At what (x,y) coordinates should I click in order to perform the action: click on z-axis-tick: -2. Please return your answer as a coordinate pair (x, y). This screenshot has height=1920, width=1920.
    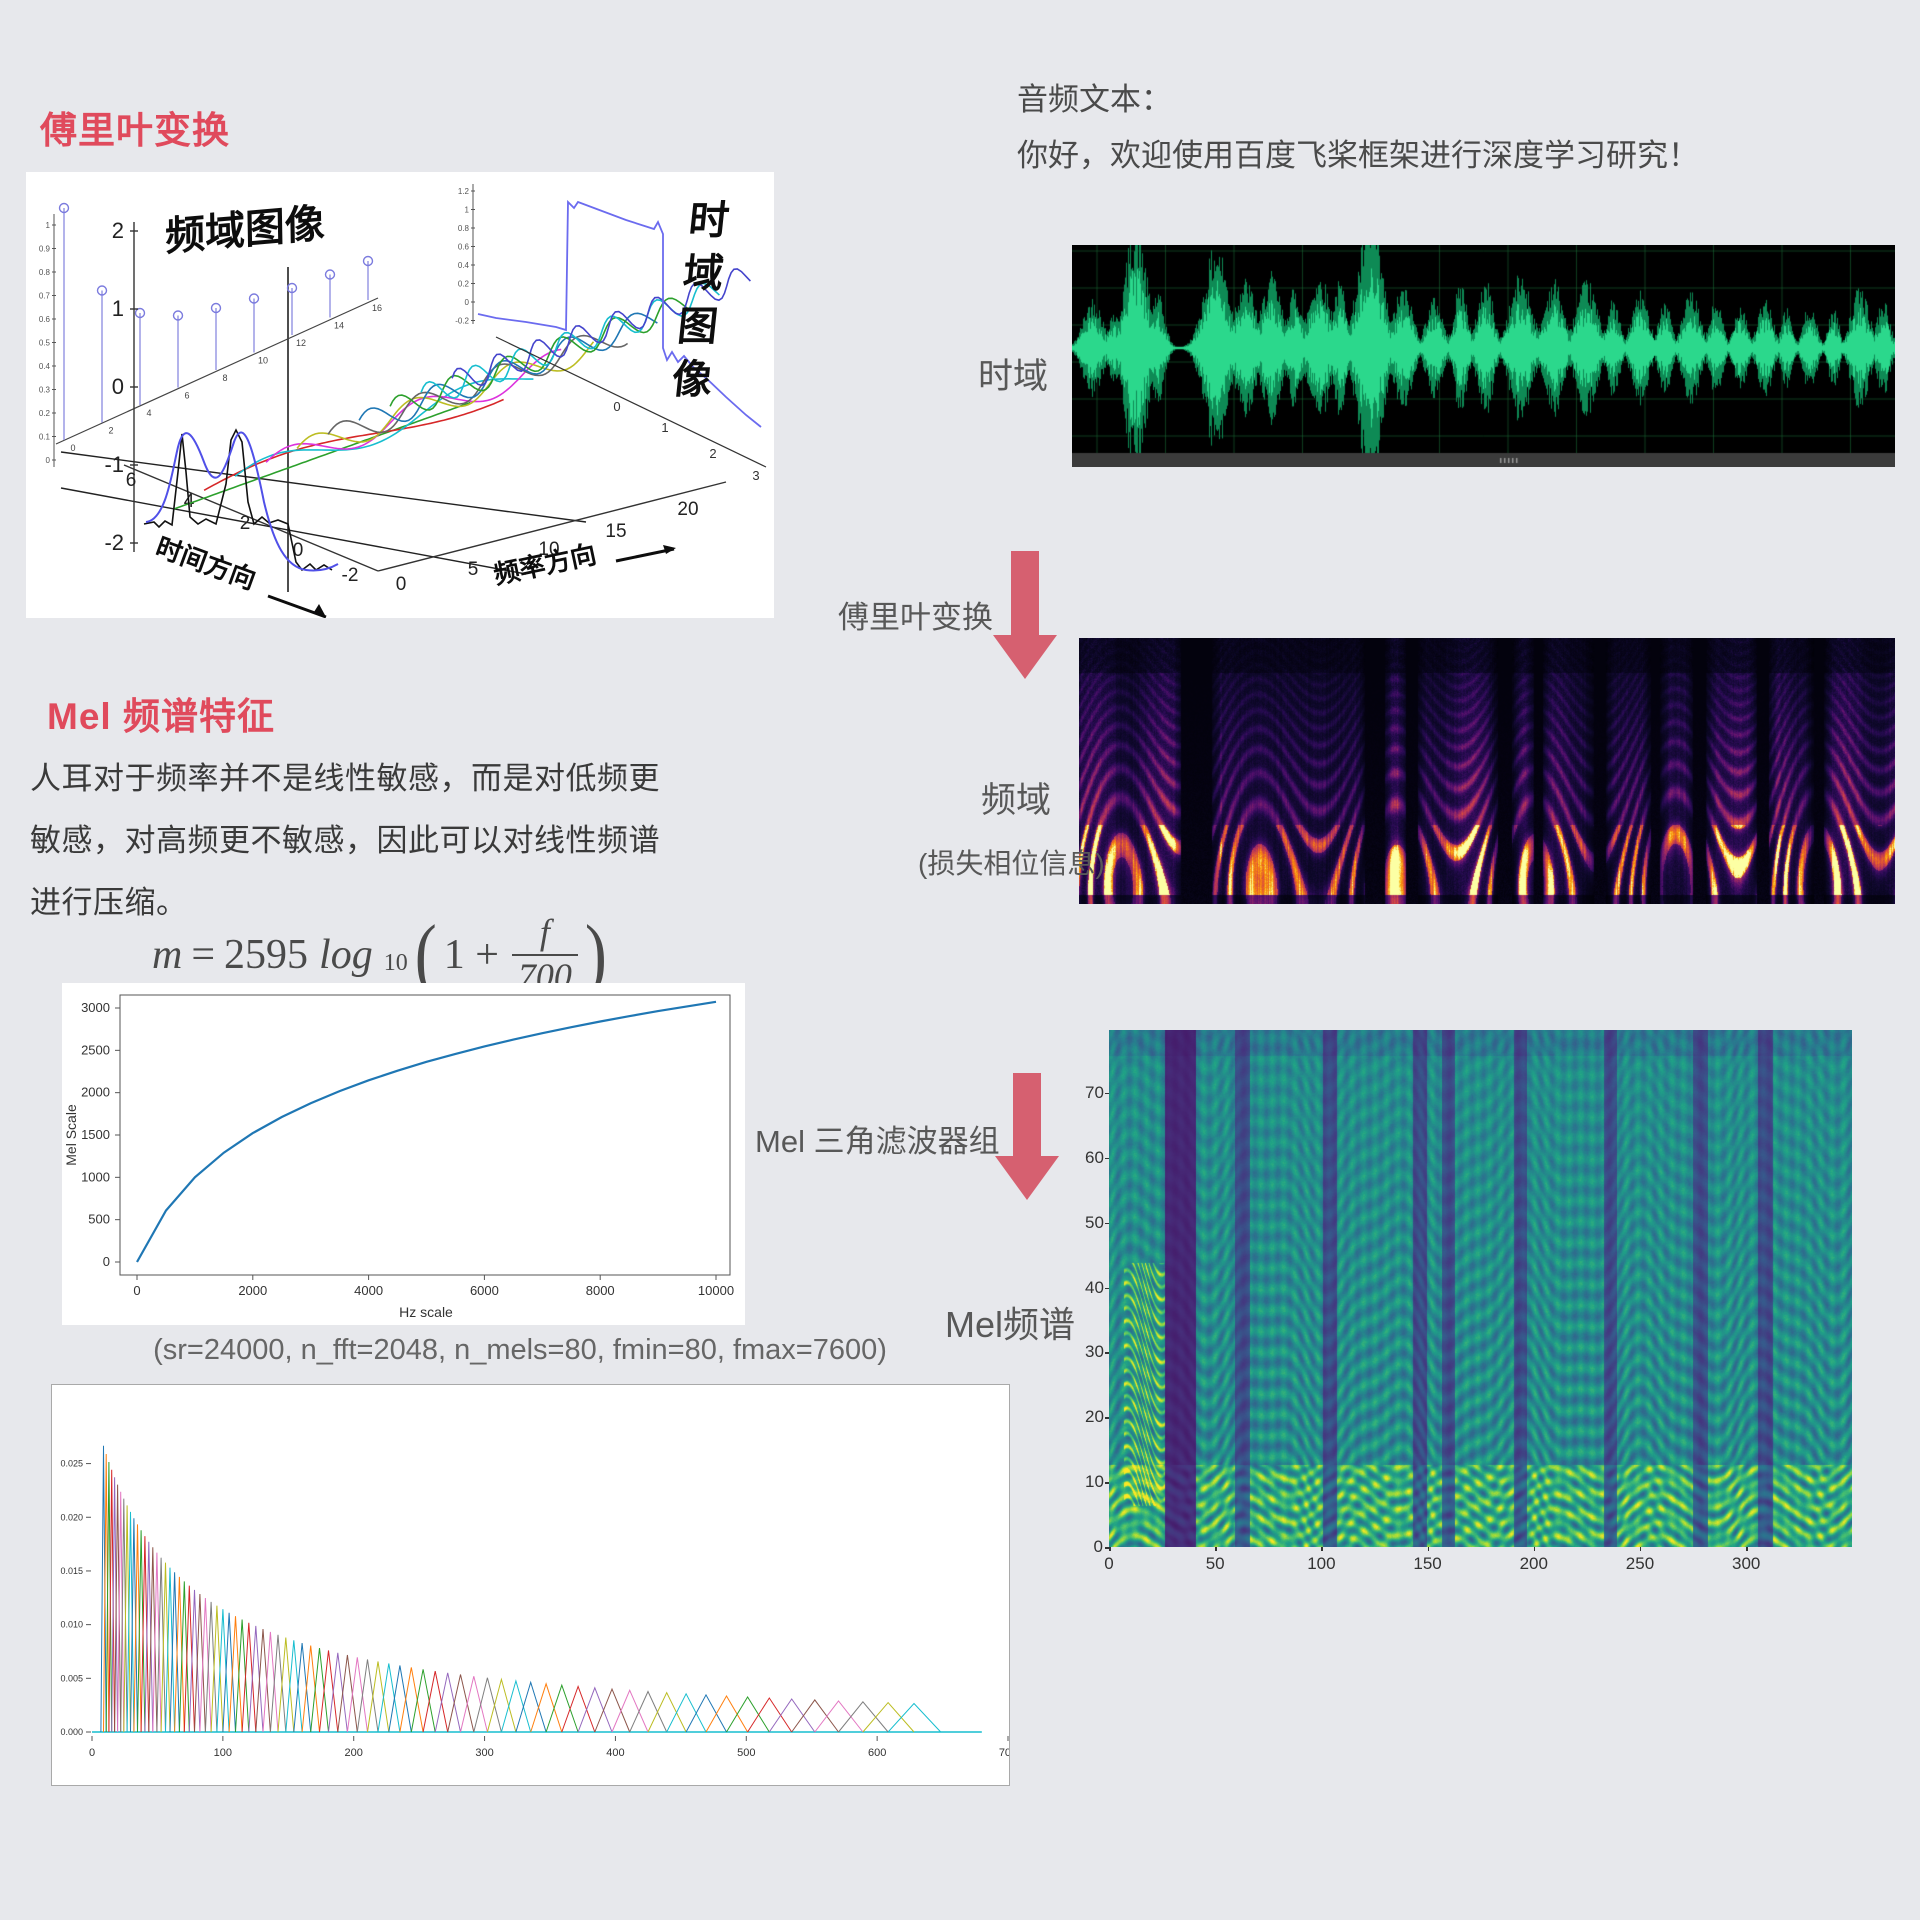
    Looking at the image, I should click on (114, 542).